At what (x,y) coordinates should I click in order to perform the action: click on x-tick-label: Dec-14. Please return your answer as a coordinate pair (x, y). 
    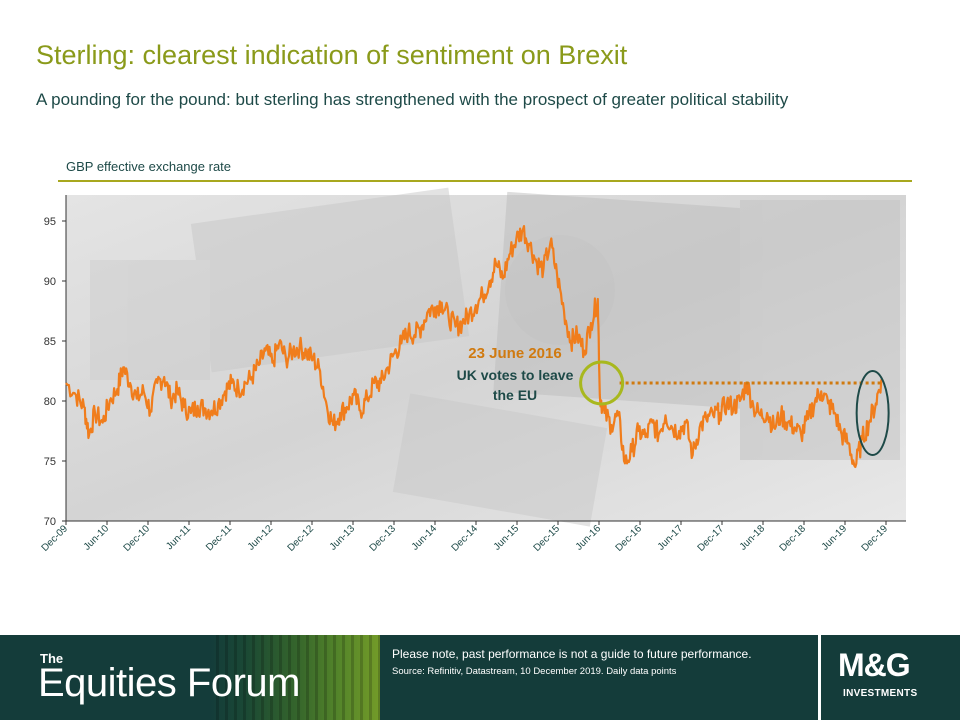
    Looking at the image, I should click on (465, 538).